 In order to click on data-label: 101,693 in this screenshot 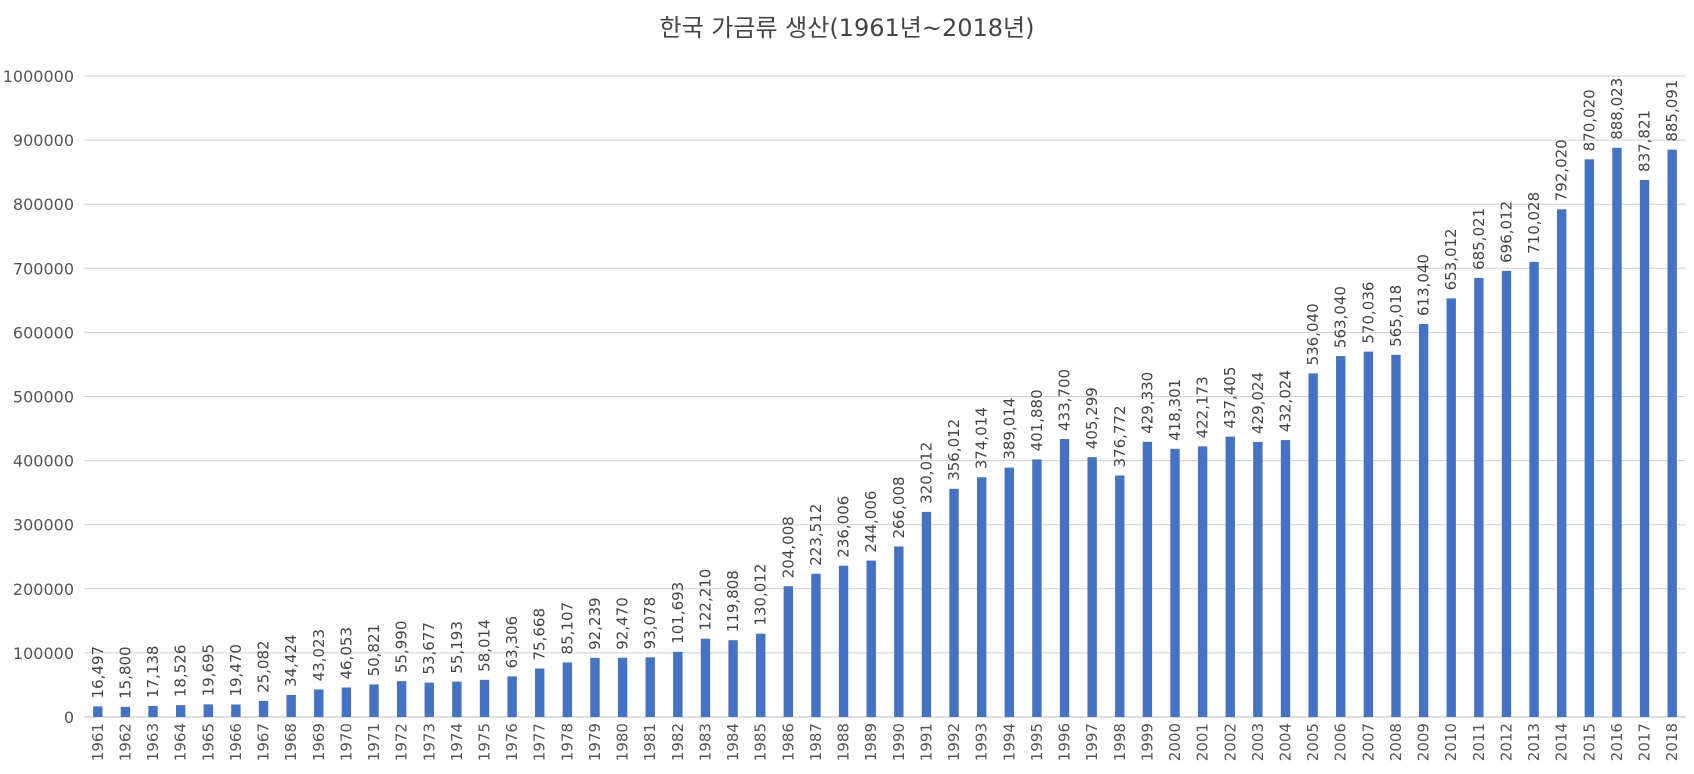, I will do `click(678, 613)`.